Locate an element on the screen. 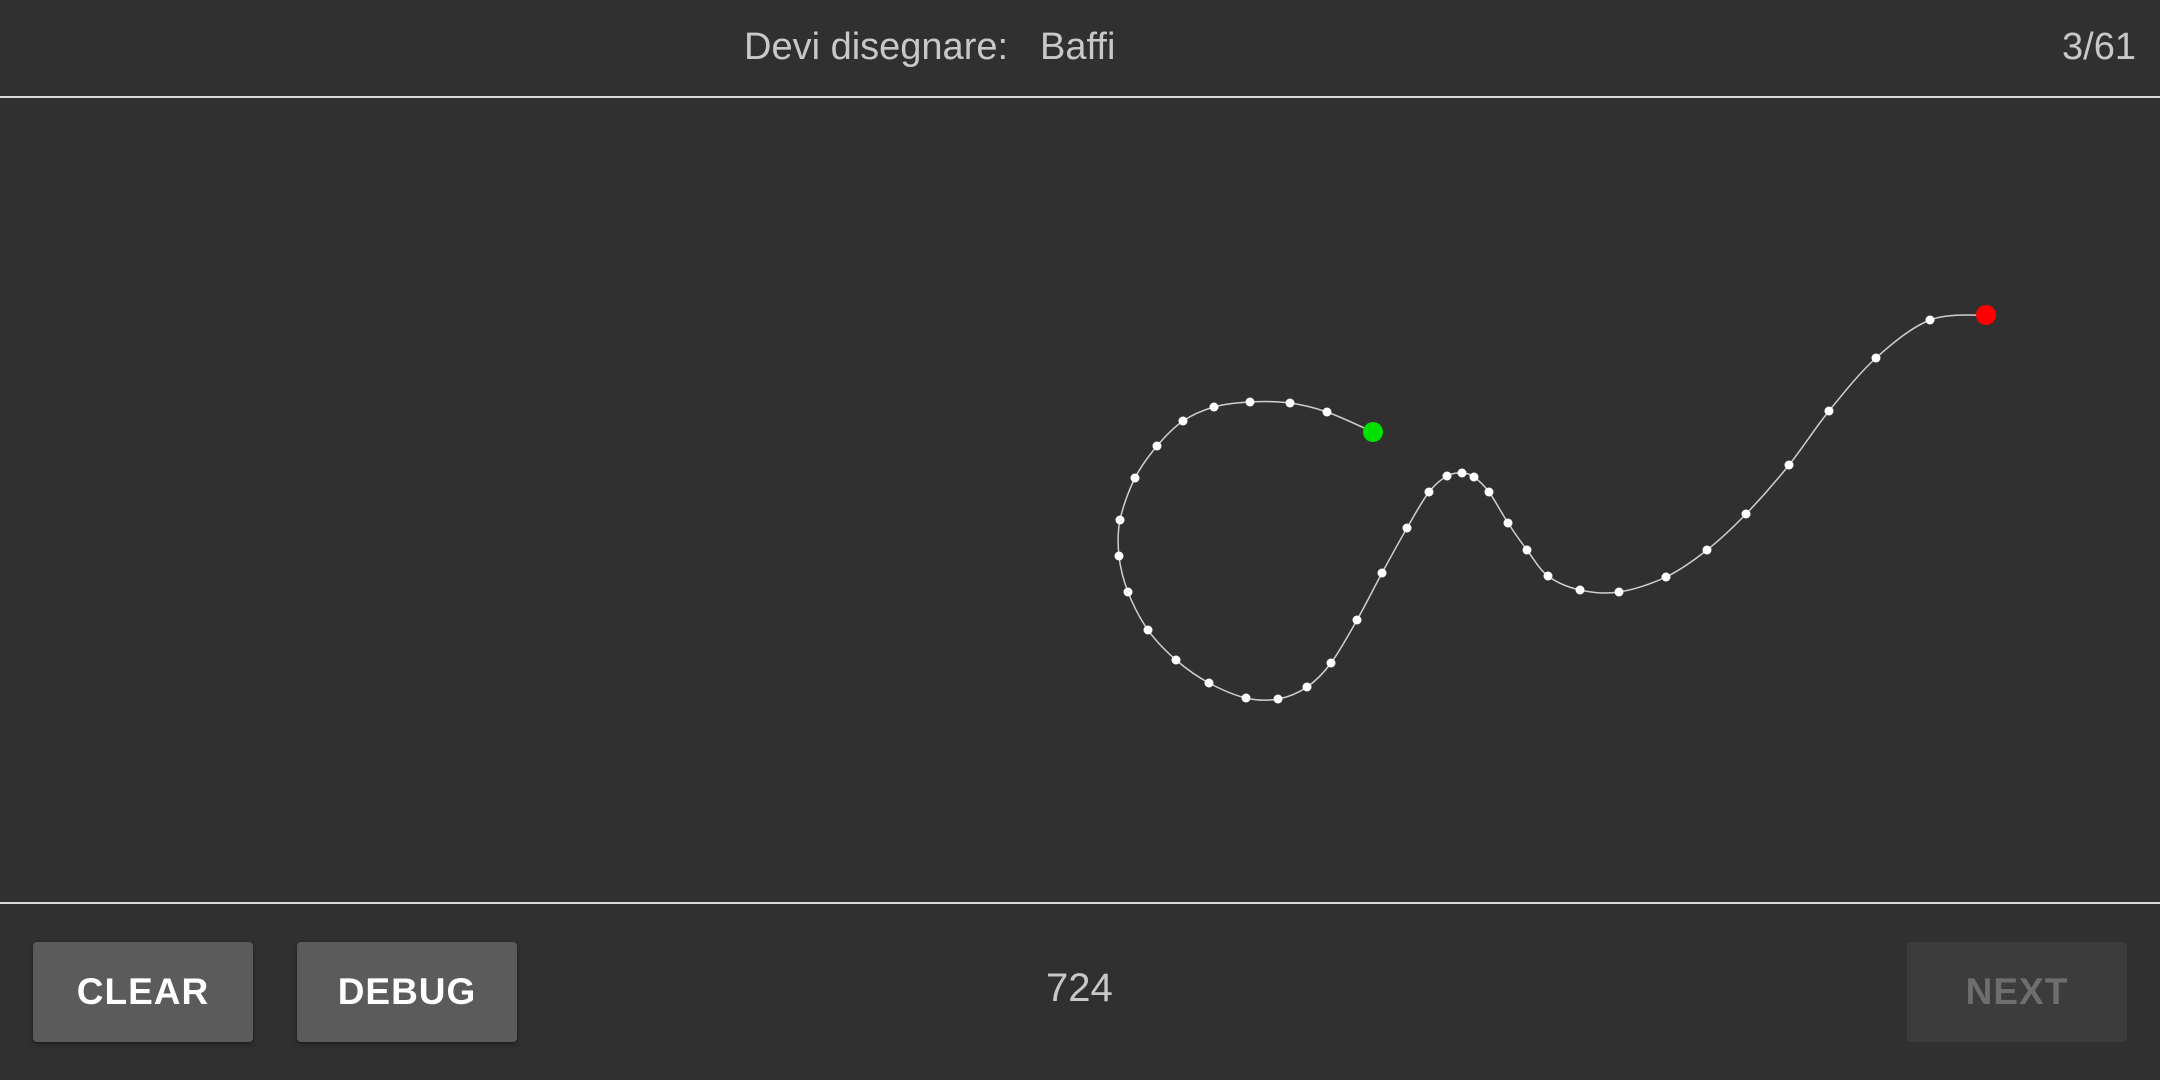 The height and width of the screenshot is (1080, 2160). stroke-start-point is located at coordinates (1373, 432).